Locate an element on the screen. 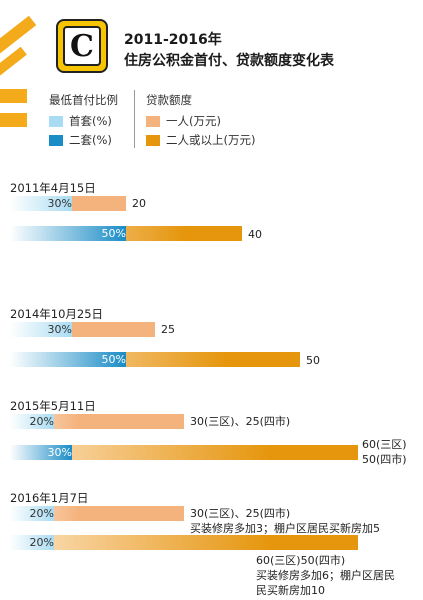 The image size is (423, 600). chart-title-line1: 2011-2016年 is located at coordinates (173, 40).